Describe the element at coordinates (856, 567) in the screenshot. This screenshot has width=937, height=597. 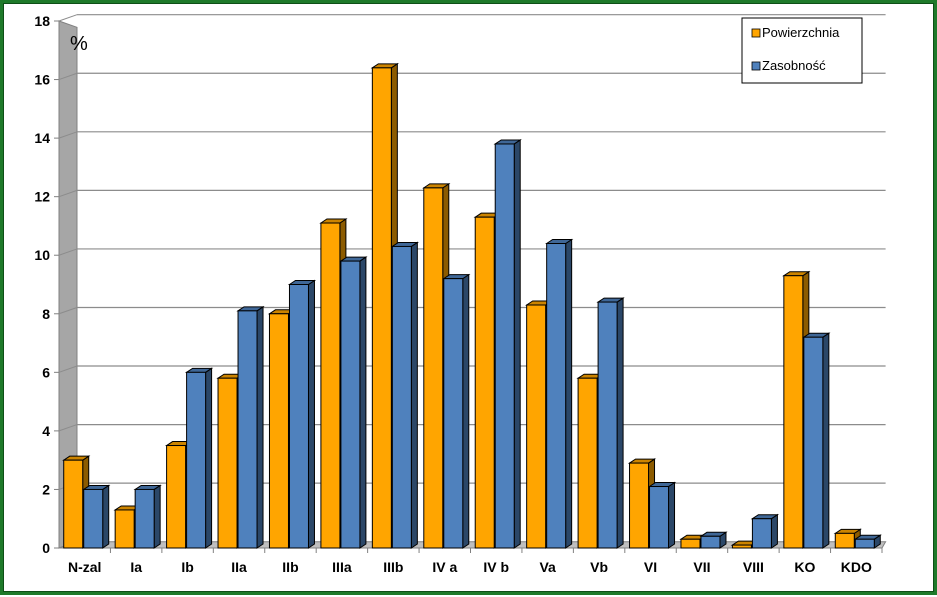
I see `x-tick-label: KDO` at that location.